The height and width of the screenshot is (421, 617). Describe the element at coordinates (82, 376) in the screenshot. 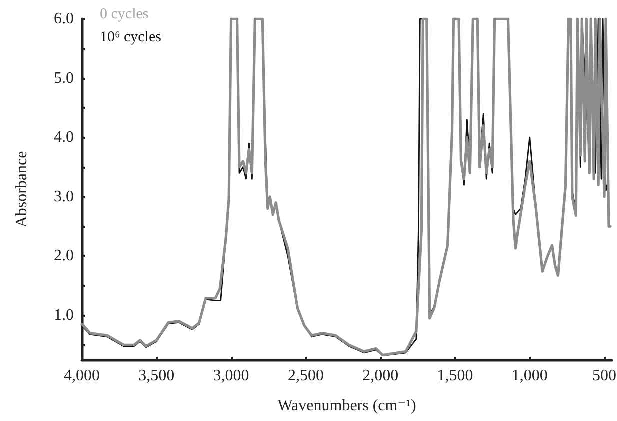

I see `x-tick-label: 4,000` at that location.